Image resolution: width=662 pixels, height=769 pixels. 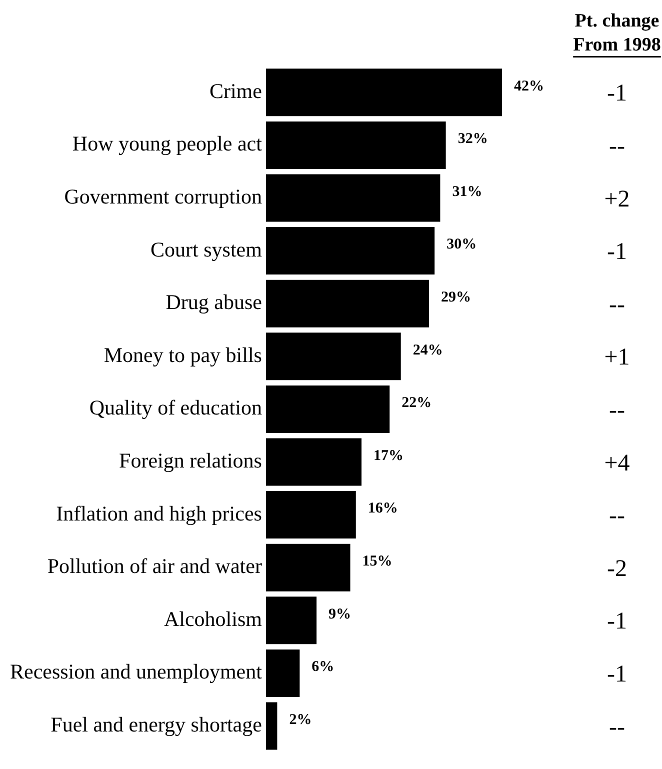 I want to click on y-tick-label: Court system, so click(x=206, y=249).